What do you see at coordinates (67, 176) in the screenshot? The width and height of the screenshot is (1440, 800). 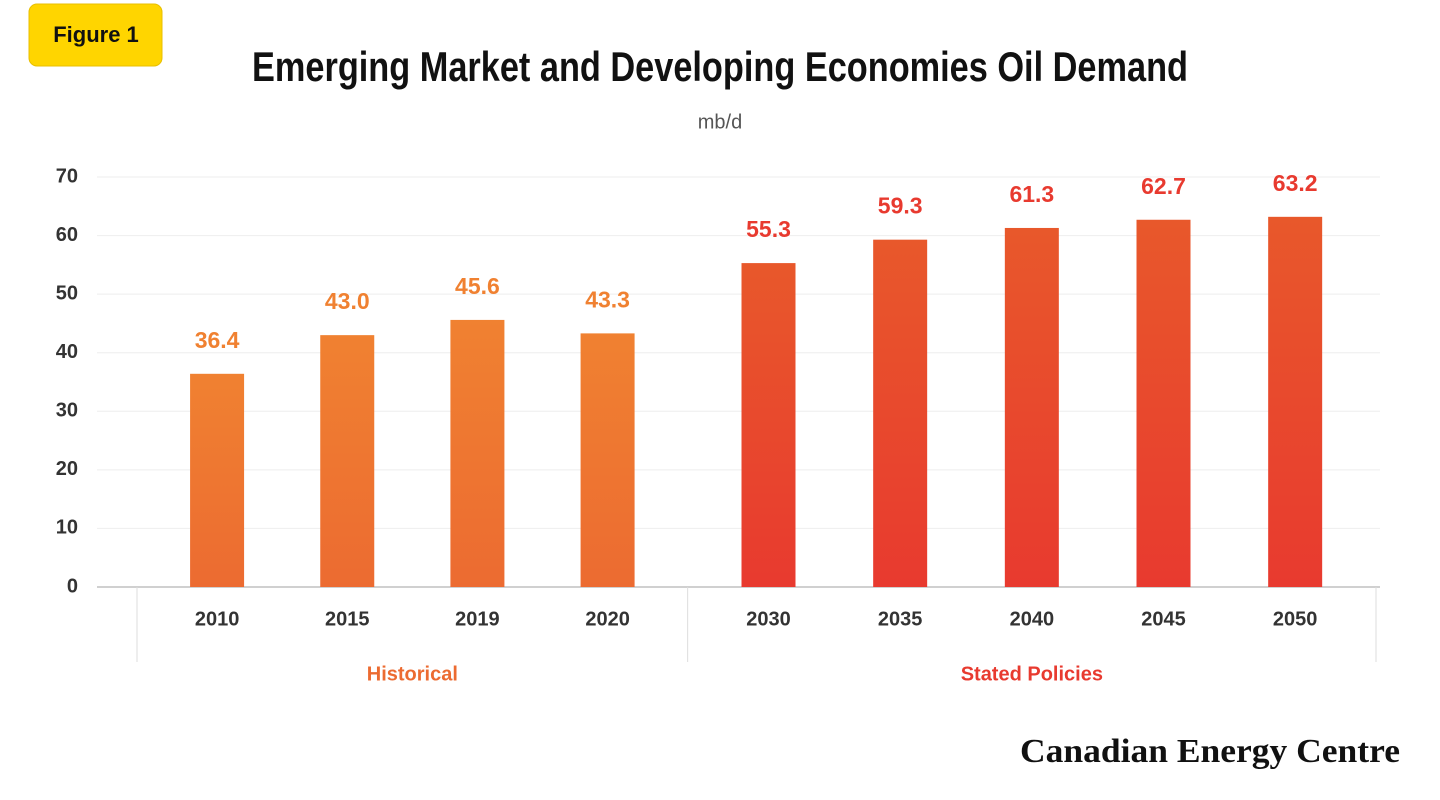 I see `y-tick-label: 70` at bounding box center [67, 176].